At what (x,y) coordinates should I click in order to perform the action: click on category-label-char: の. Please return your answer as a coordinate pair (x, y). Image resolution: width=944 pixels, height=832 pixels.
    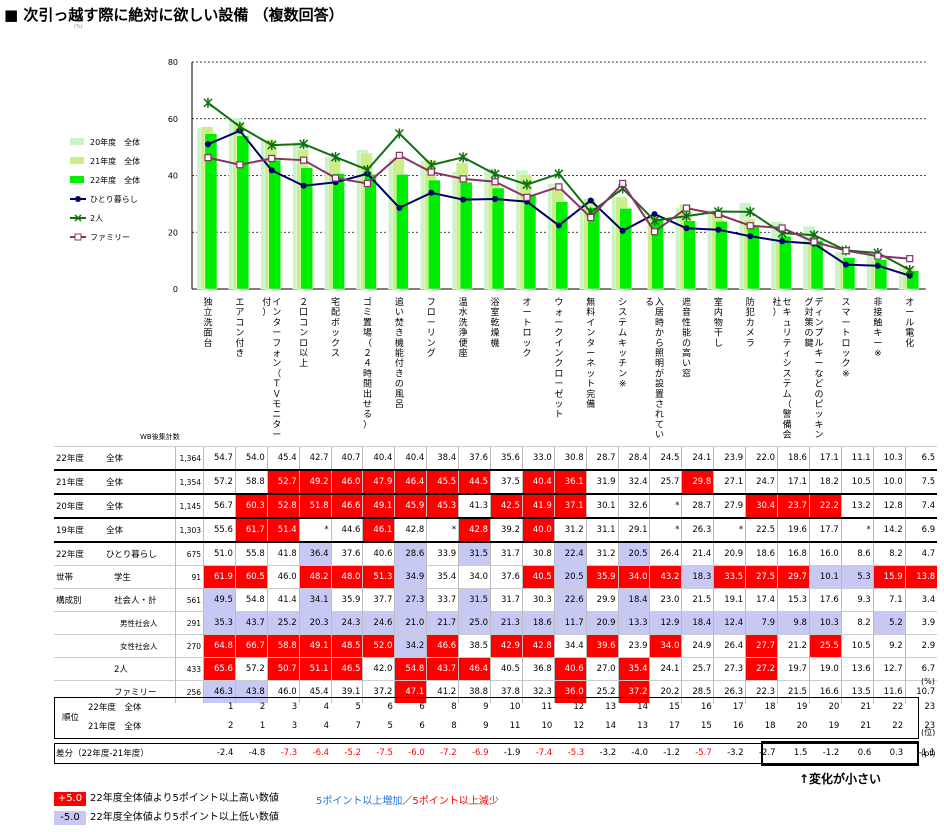
    Looking at the image, I should click on (809, 334).